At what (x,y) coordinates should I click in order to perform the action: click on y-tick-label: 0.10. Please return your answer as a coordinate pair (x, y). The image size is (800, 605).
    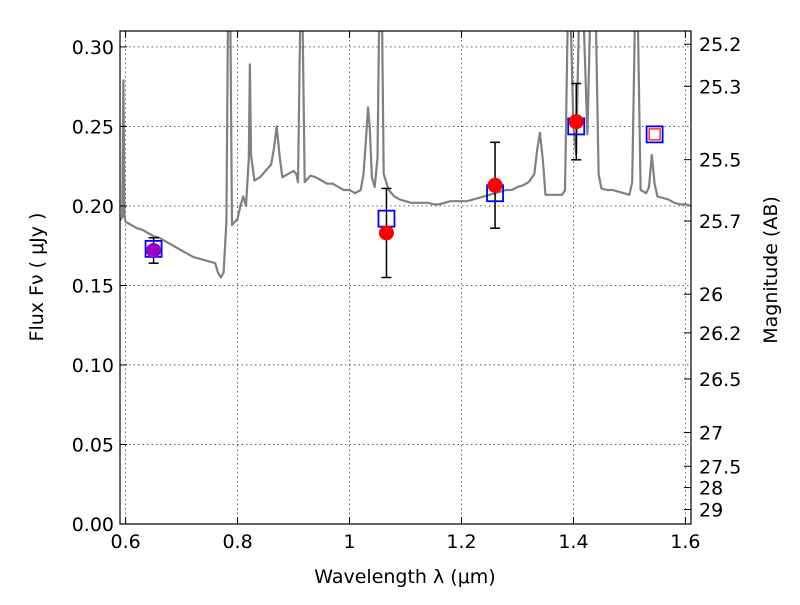
    Looking at the image, I should click on (93, 366).